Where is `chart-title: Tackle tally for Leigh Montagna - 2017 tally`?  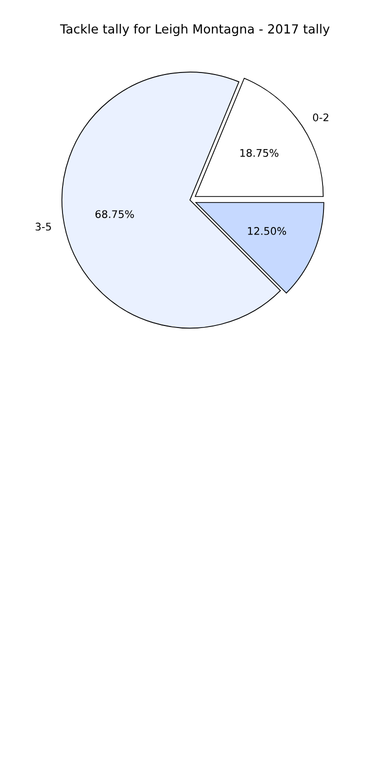 chart-title: Tackle tally for Leigh Montagna - 2017 tally is located at coordinates (195, 30).